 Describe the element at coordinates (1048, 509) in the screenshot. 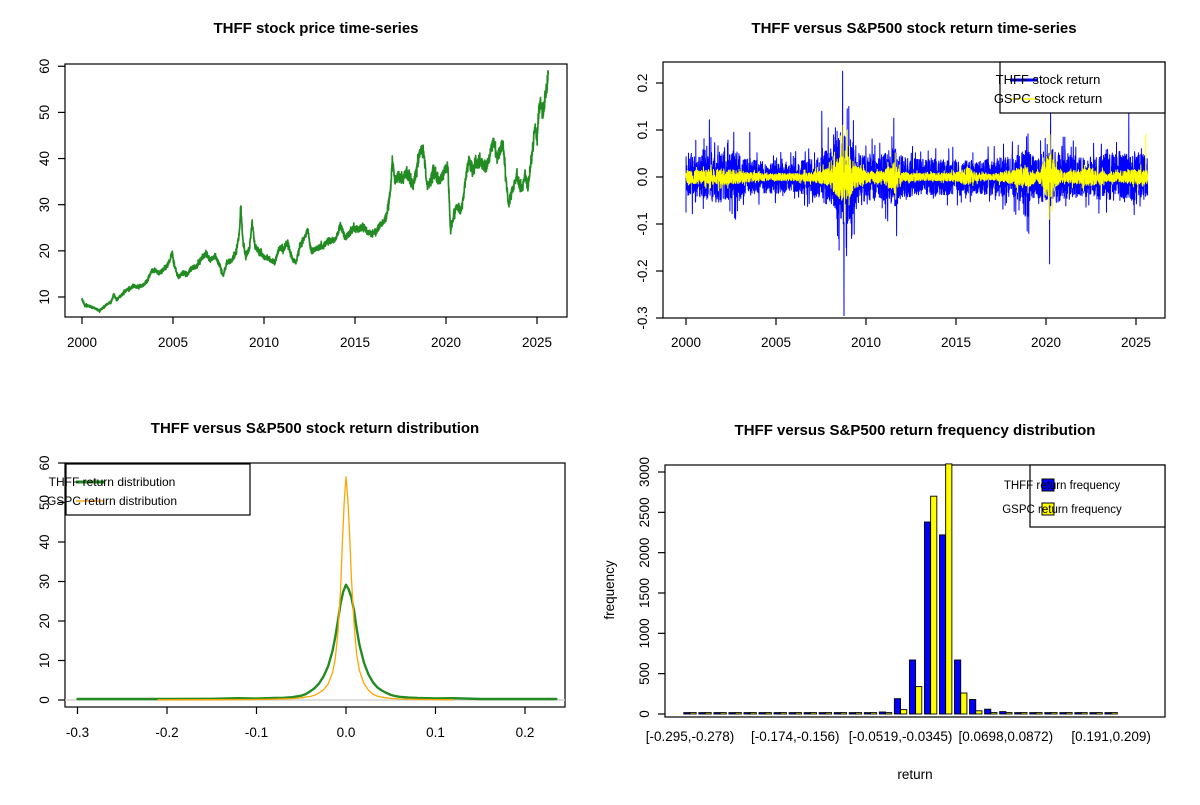

I see `legend-key-gspc` at that location.